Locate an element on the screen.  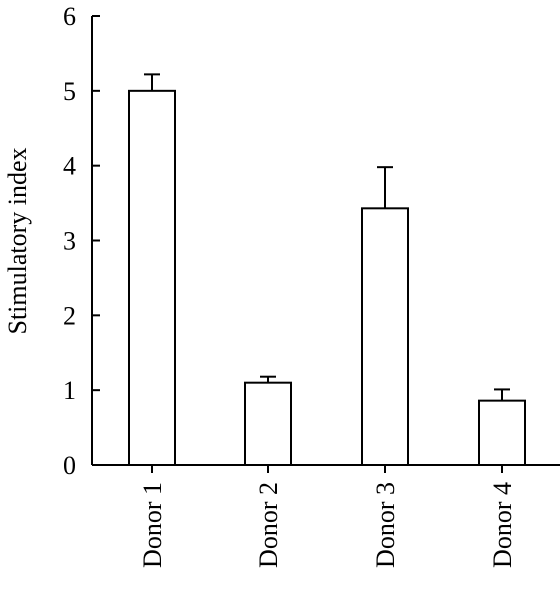
x-tick-label: Donor 1 is located at coordinates (152, 525).